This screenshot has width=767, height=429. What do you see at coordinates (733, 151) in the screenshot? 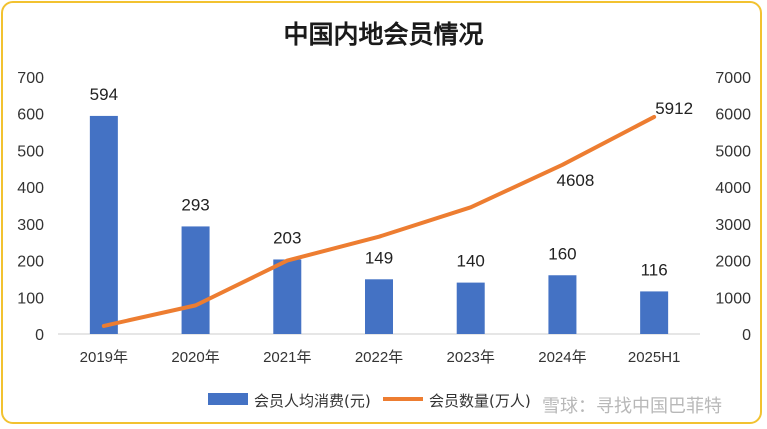
I see `right-axis-tick-label: 5000` at bounding box center [733, 151].